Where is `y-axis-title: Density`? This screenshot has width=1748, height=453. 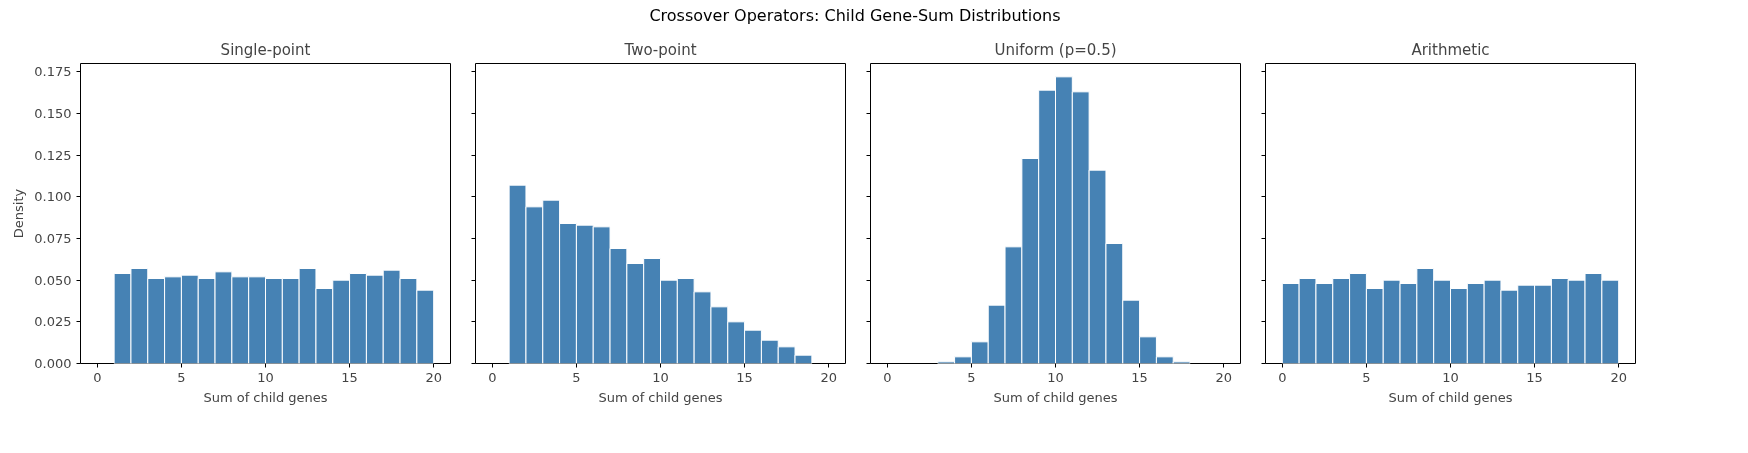
y-axis-title: Density is located at coordinates (19, 213).